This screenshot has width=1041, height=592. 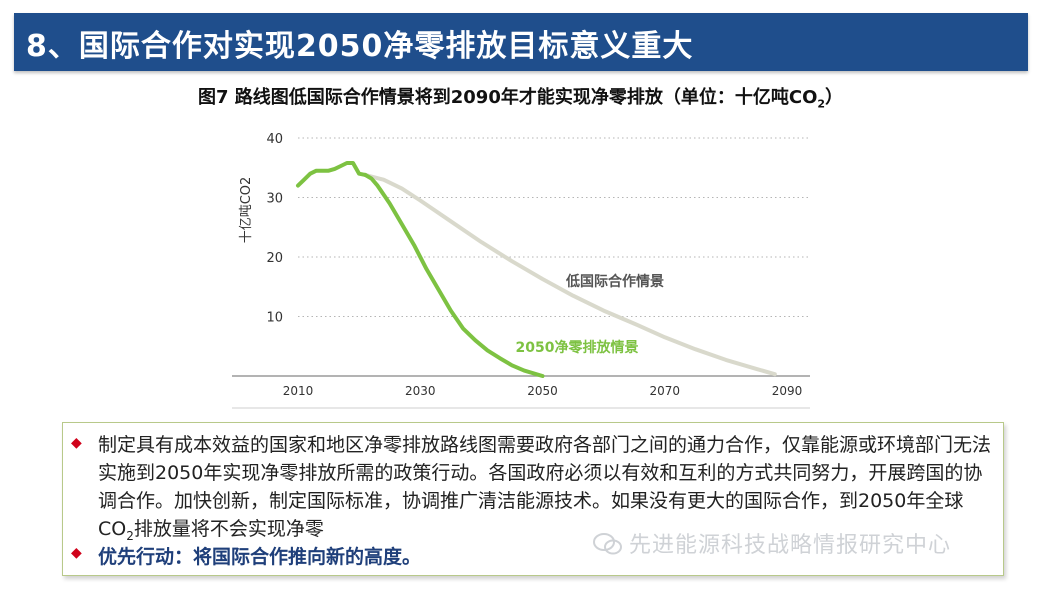 What do you see at coordinates (607, 544) in the screenshot?
I see `wechat-icon` at bounding box center [607, 544].